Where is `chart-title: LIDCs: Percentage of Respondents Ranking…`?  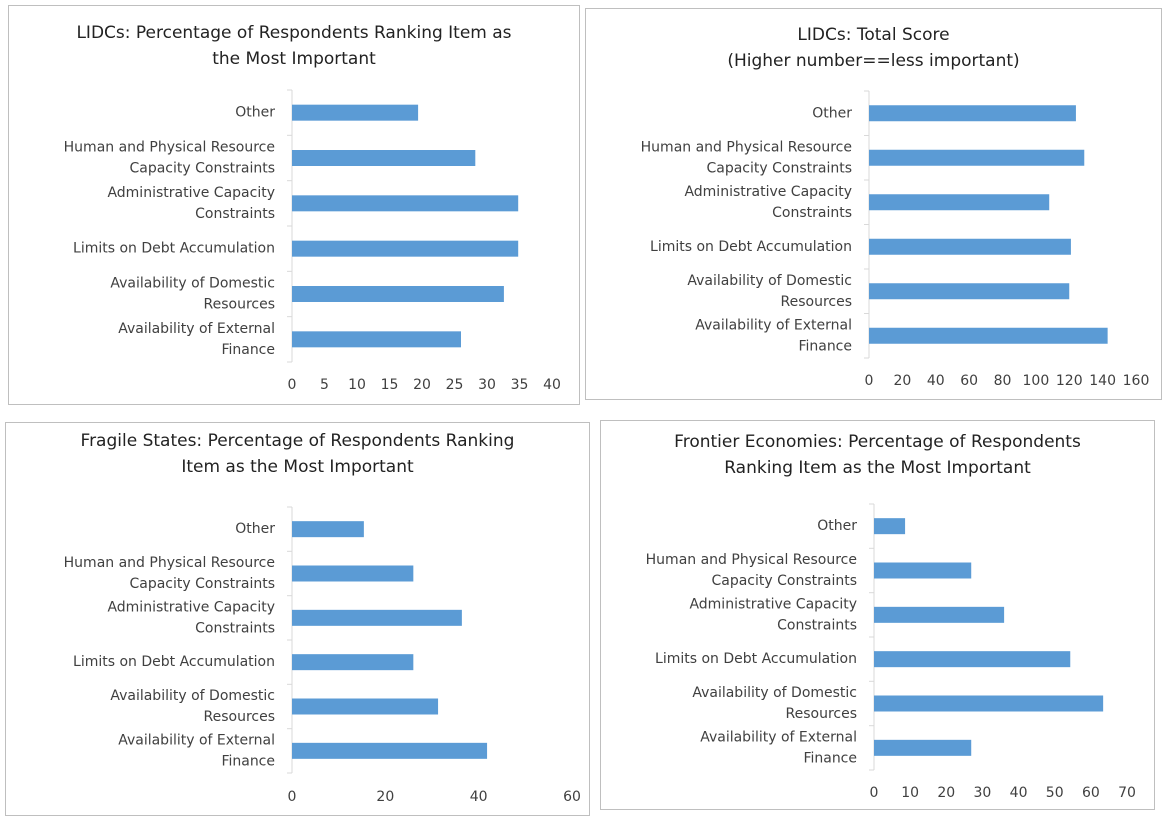
chart-title: LIDCs: Percentage of Respondents Ranking… is located at coordinates (293, 46).